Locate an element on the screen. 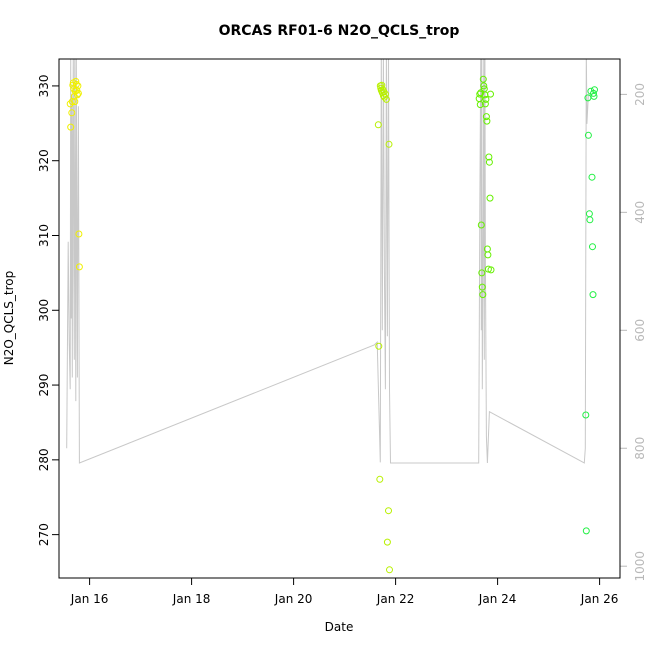  y2-tick-label-1: 400 is located at coordinates (640, 212).